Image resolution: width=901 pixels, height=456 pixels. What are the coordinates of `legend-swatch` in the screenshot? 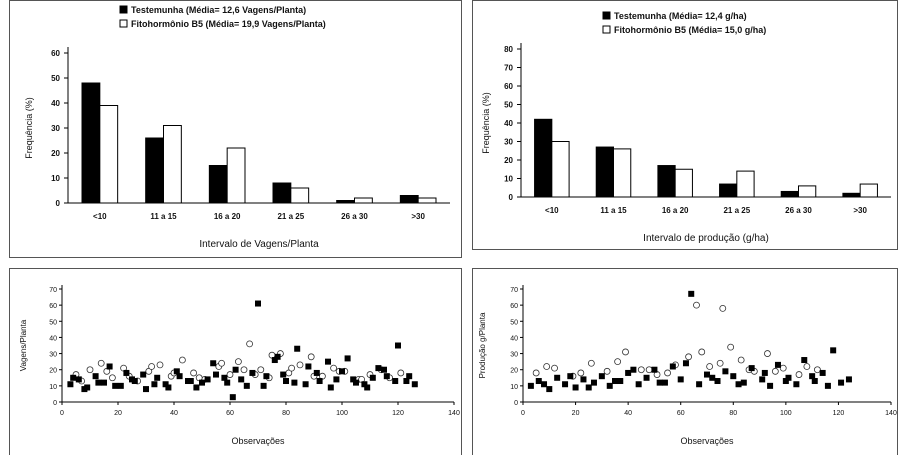 It's located at (606, 15).